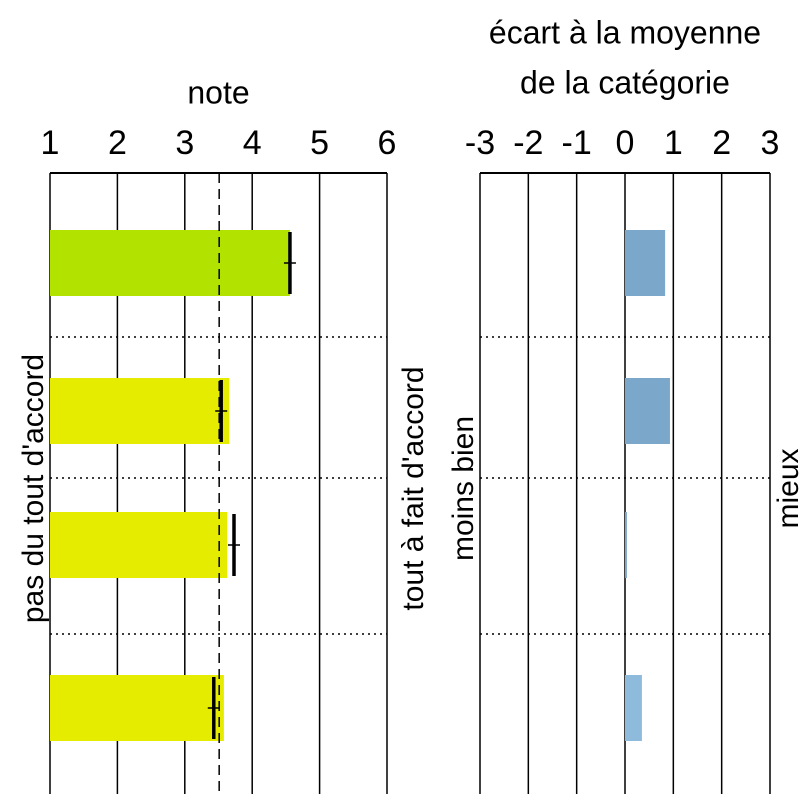 This screenshot has width=805, height=794. I want to click on x-tick-label: -1, so click(577, 143).